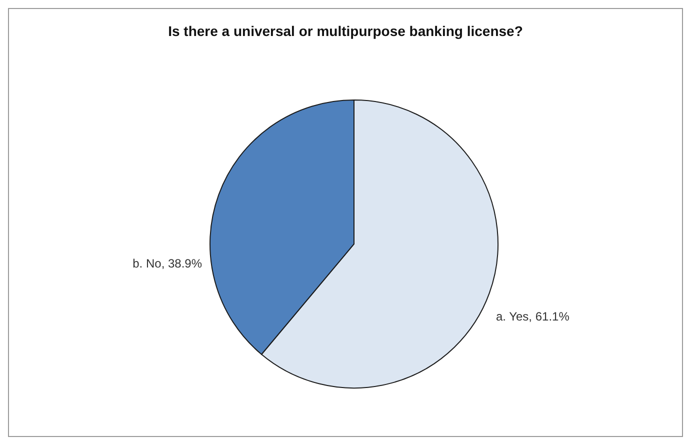  Describe the element at coordinates (512, 316) in the screenshot. I see `slice-label: a. Yes` at that location.